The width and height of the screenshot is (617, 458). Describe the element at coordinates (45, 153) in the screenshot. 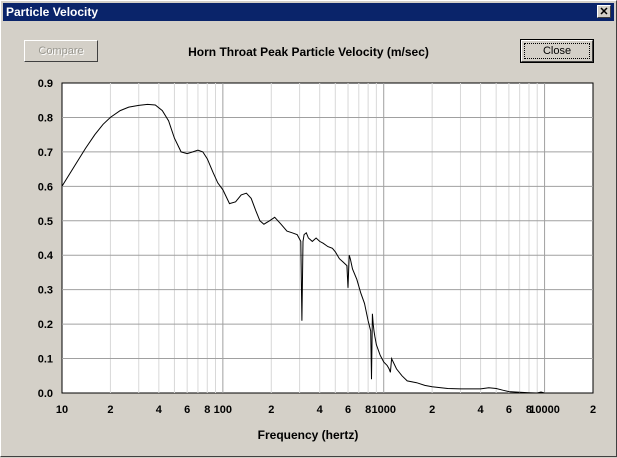

I see `y-tick-label: 0.7` at that location.